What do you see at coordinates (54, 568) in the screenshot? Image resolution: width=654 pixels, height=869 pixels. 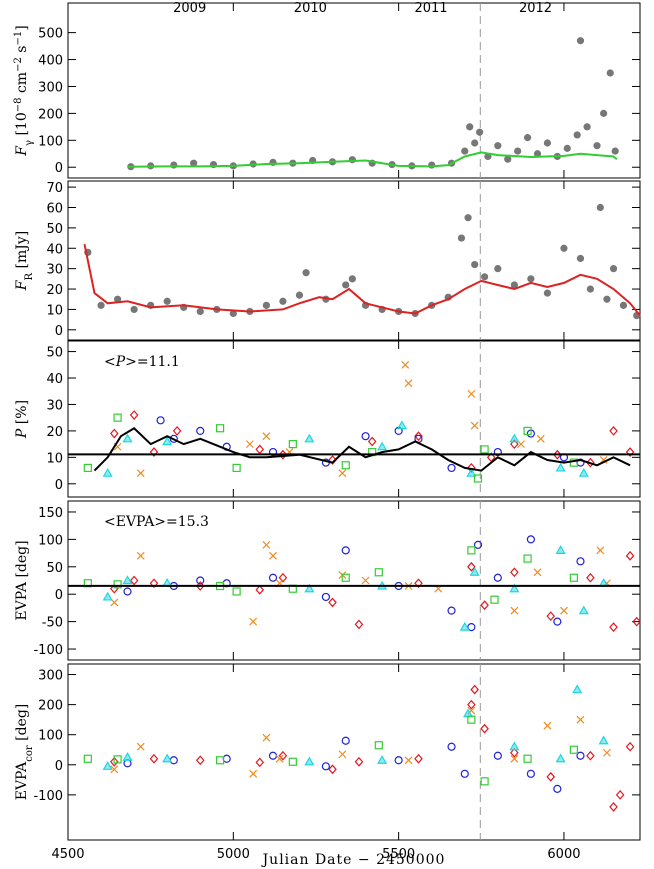 I see `y-tick-label: 50` at bounding box center [54, 568].